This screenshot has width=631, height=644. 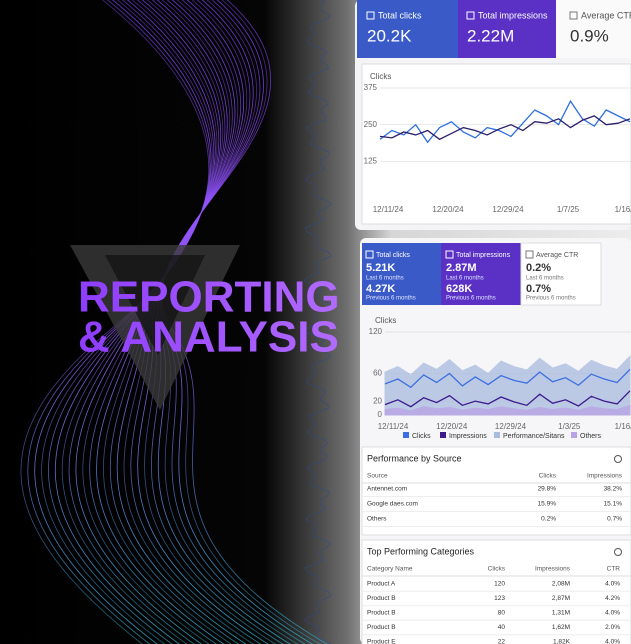 What do you see at coordinates (381, 641) in the screenshot?
I see `table-cell: Product E` at bounding box center [381, 641].